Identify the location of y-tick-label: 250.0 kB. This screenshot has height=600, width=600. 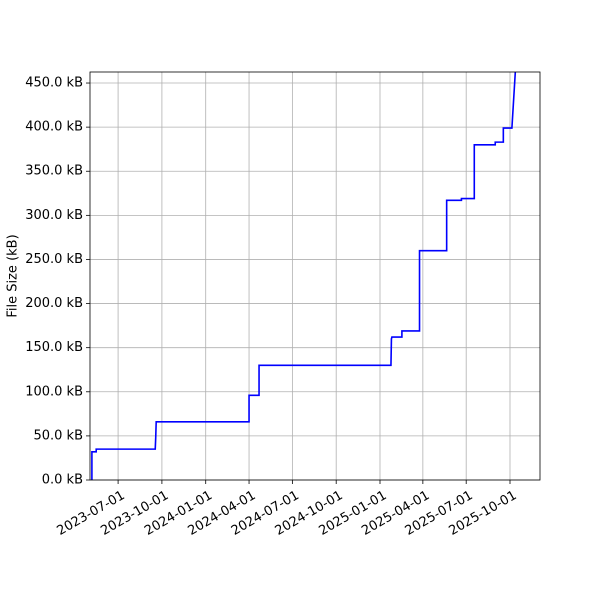
(54, 259).